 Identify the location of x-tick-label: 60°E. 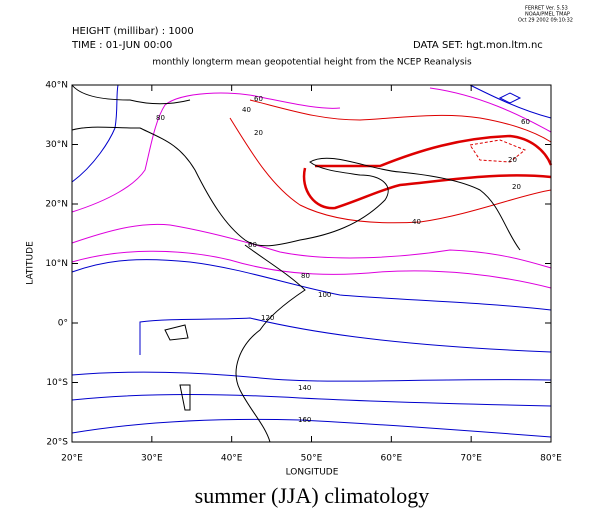
(392, 459).